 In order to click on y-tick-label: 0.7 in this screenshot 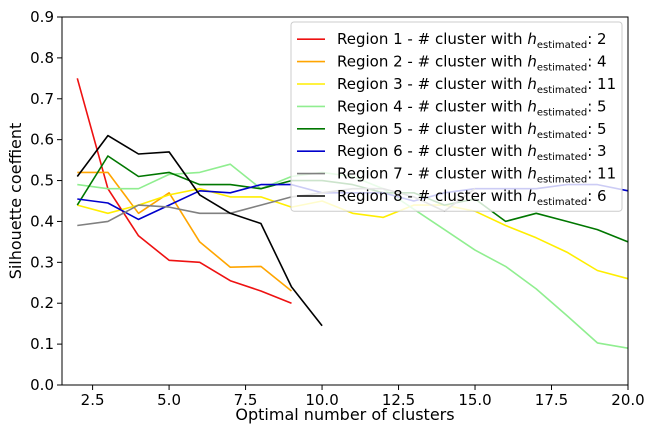, I will do `click(42, 99)`.